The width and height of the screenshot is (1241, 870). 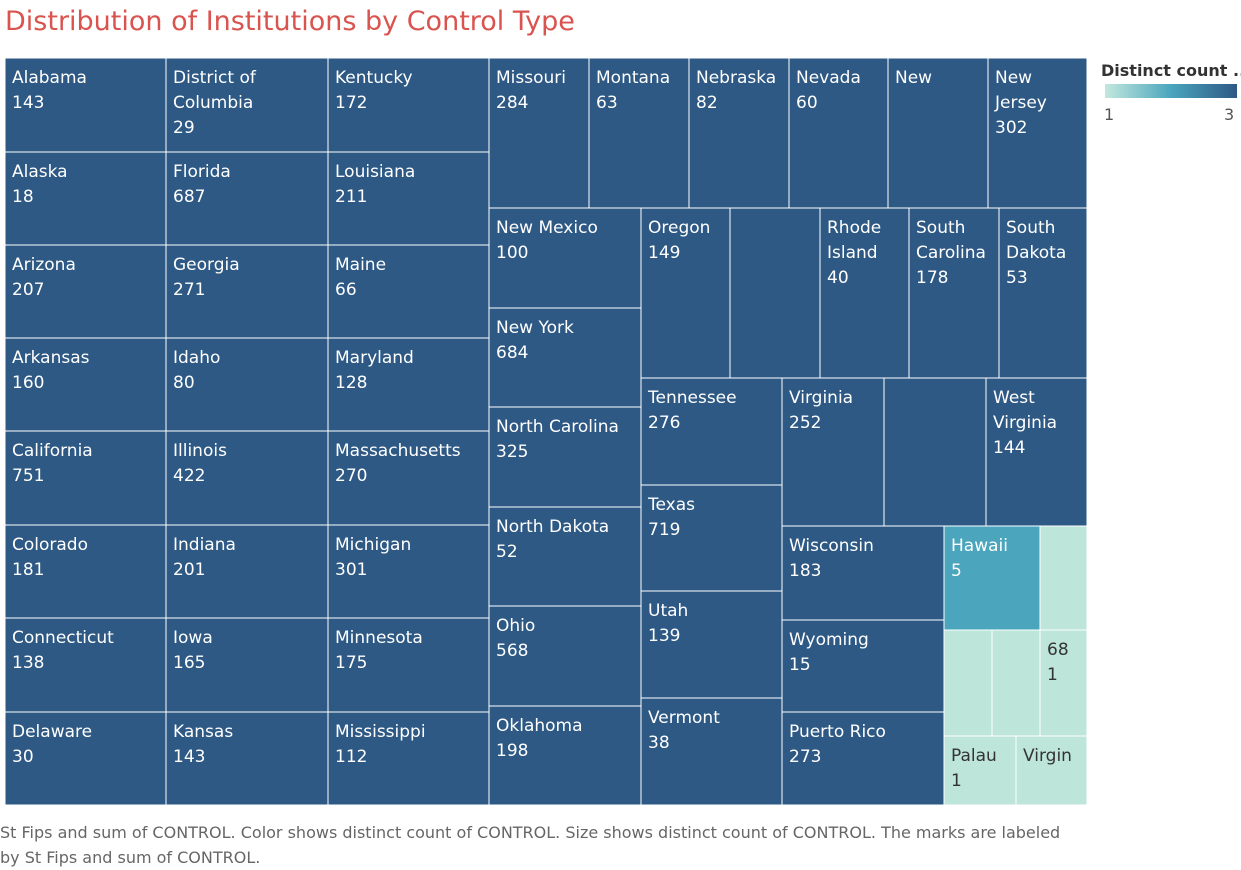 I want to click on treemap-cell-label: Alaska, so click(x=40, y=172).